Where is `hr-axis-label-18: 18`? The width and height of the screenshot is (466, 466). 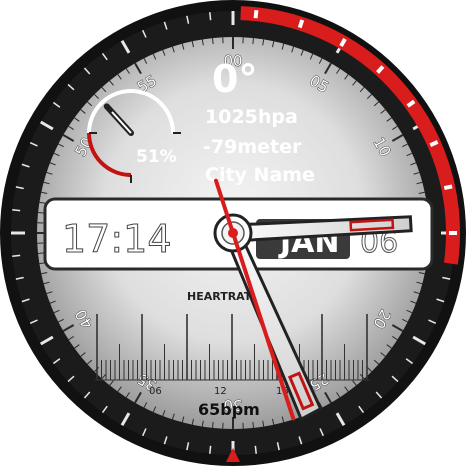 hr-axis-label-18: 18 is located at coordinates (282, 391).